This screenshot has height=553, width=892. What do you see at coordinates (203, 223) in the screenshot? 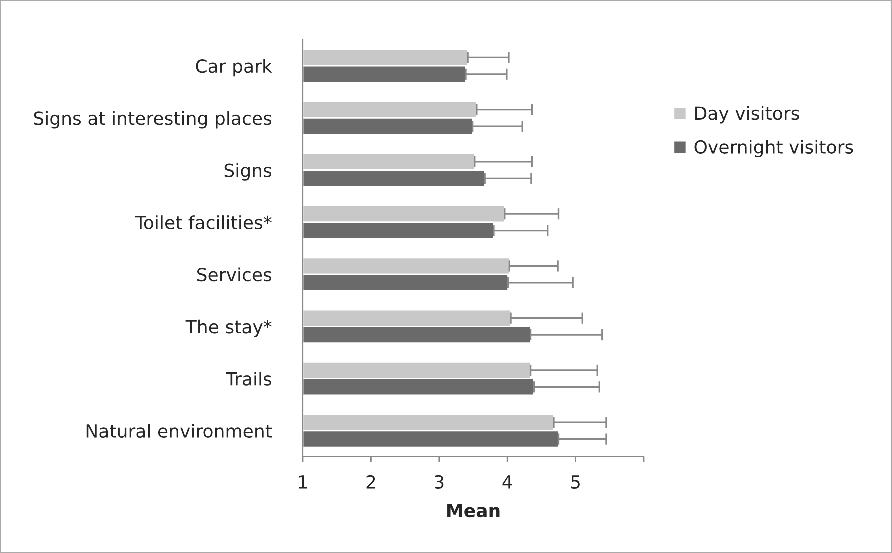
I see `y-tick-label: Toilet facilities*` at bounding box center [203, 223].